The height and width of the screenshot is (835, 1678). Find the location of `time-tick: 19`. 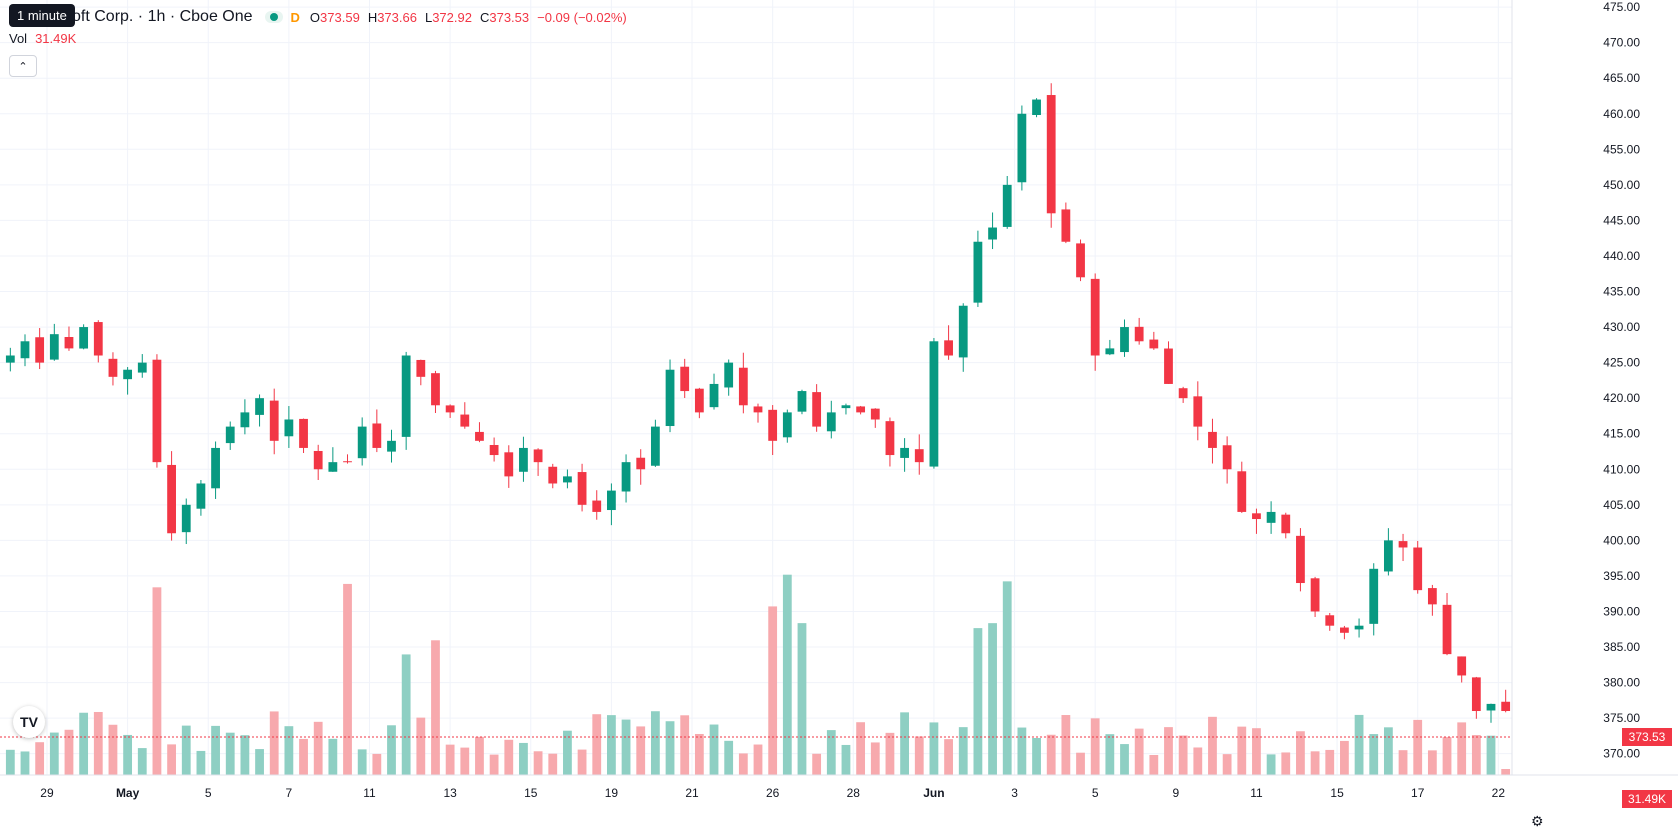

time-tick: 19 is located at coordinates (612, 793).